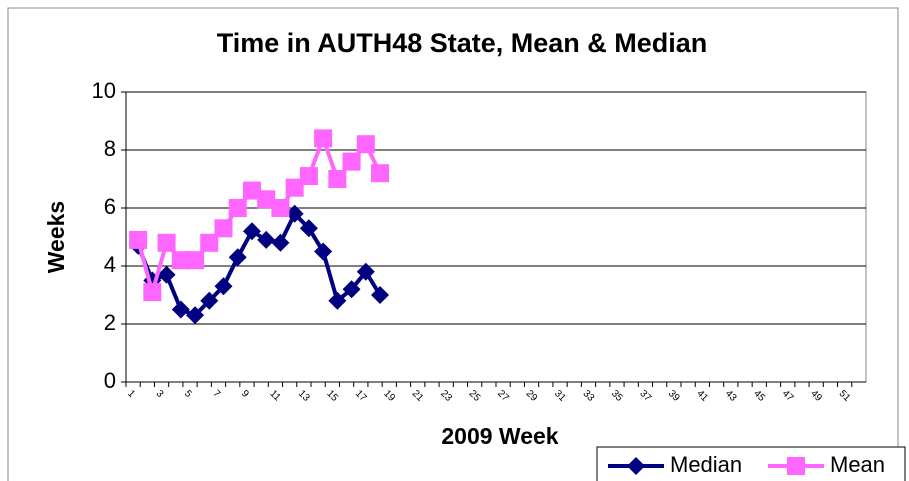 The width and height of the screenshot is (909, 481). What do you see at coordinates (110, 206) in the screenshot?
I see `y-tick-label: 6` at bounding box center [110, 206].